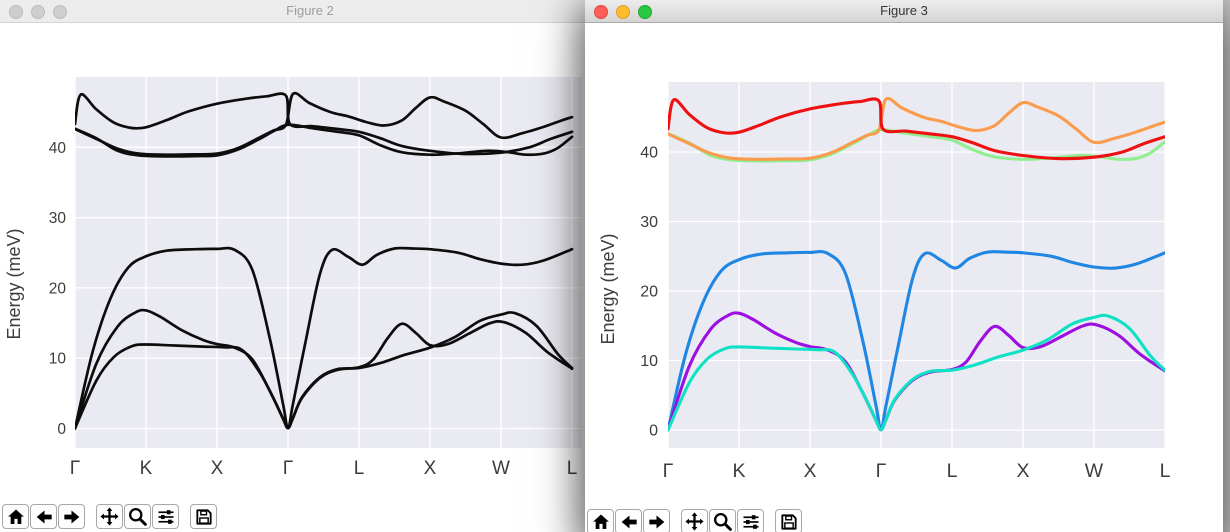 The image size is (1230, 532). I want to click on titlebar-figure-3: Figure 3, so click(904, 11).